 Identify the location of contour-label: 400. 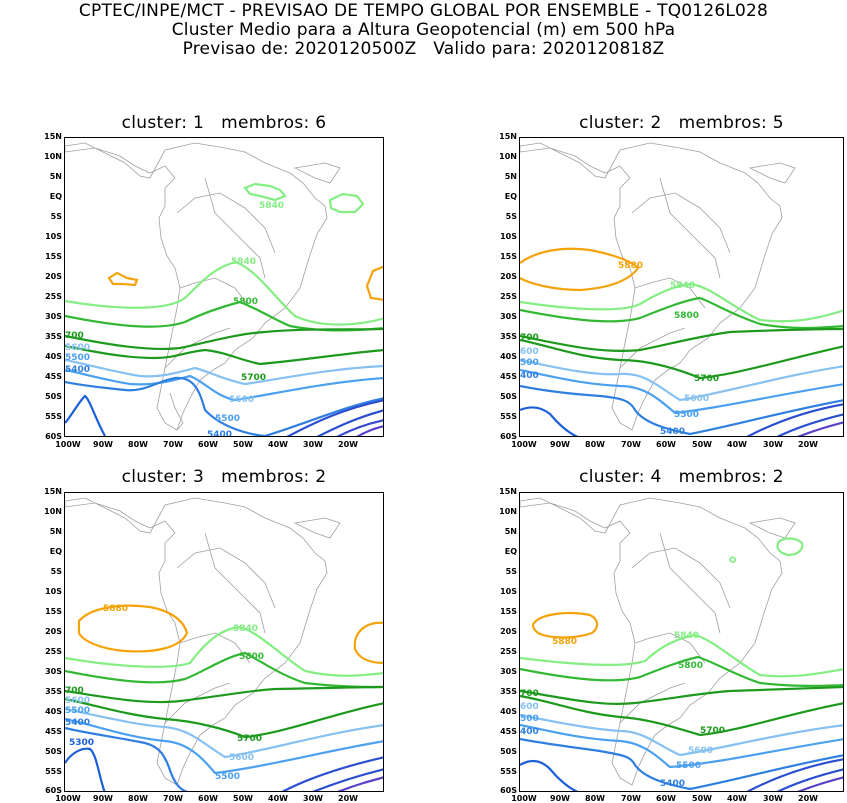
(529, 732).